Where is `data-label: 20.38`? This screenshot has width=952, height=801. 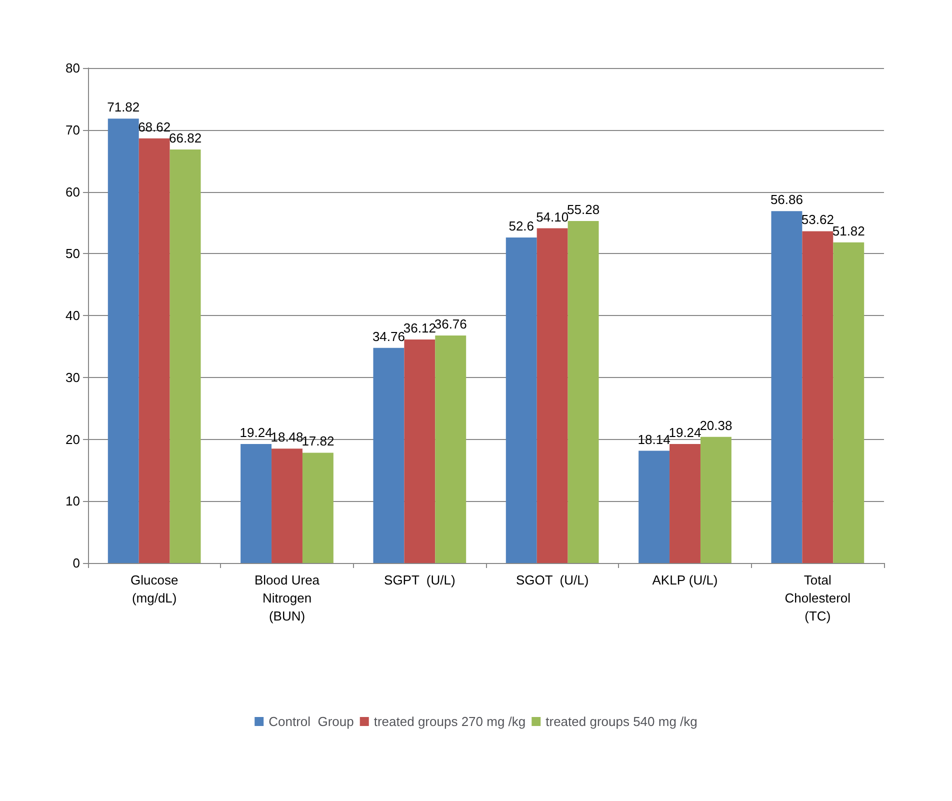
data-label: 20.38 is located at coordinates (716, 425).